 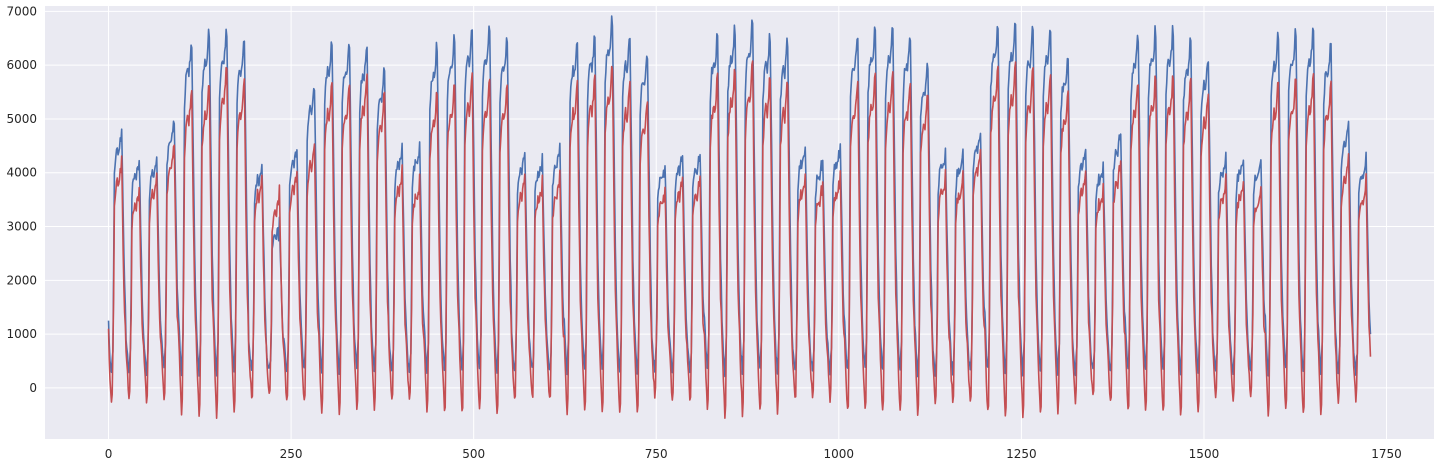 I want to click on x-tick-label: 1250, so click(x=1021, y=454).